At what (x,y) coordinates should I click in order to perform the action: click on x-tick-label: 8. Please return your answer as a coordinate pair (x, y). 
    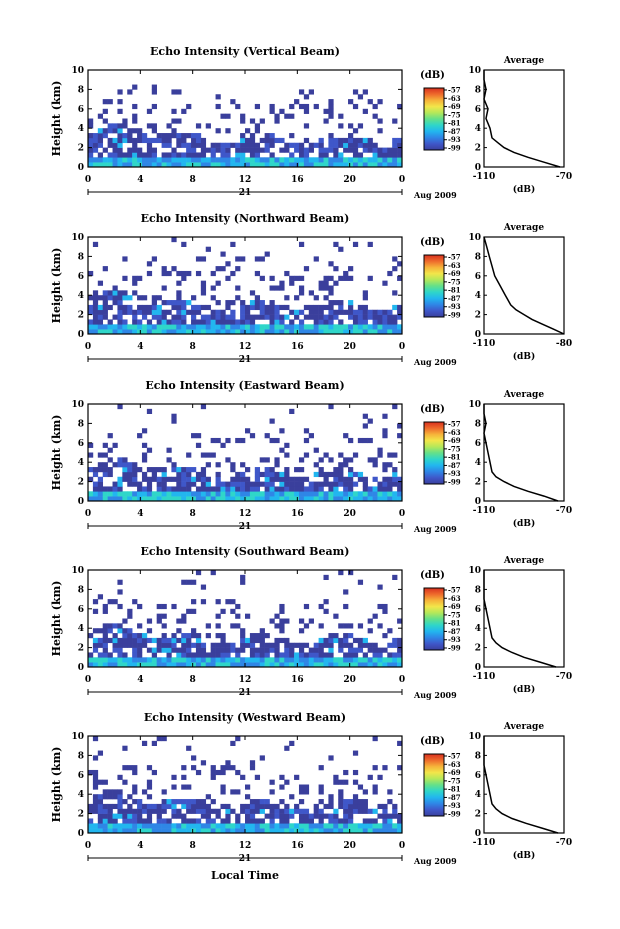
    Looking at the image, I should click on (193, 347).